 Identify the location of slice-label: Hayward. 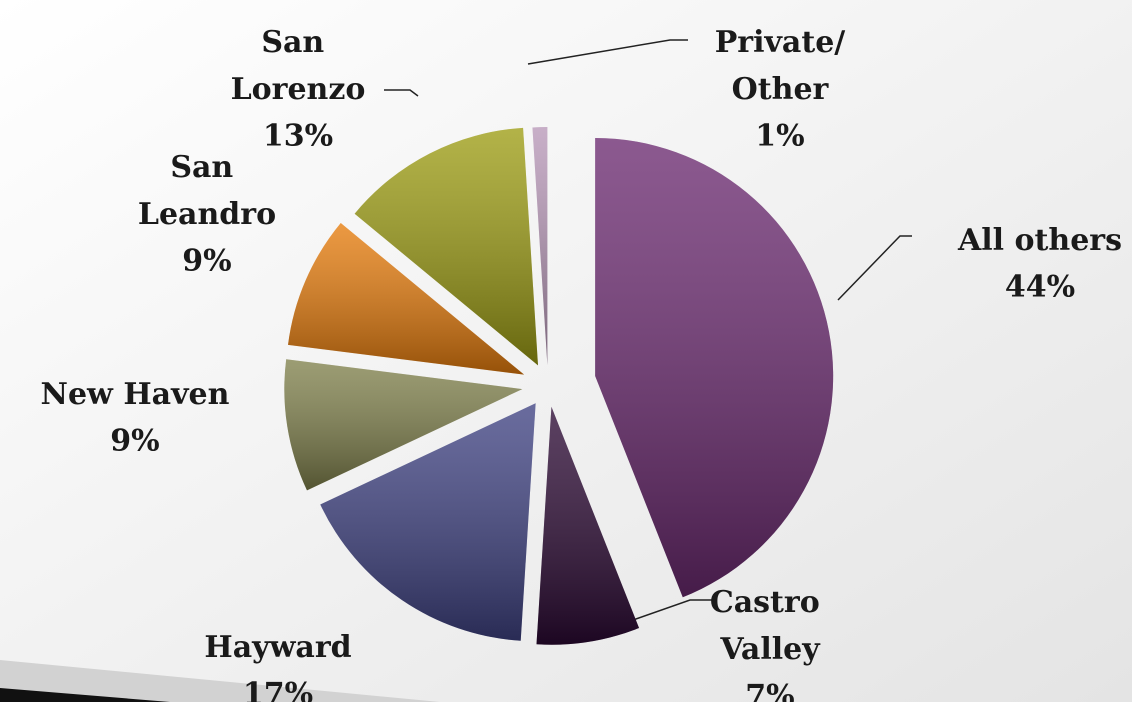
(277, 647).